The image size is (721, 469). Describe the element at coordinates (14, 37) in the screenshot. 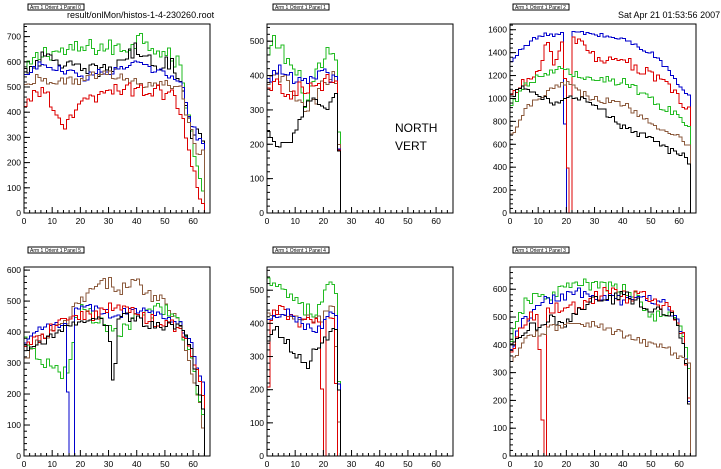

I see `y-tick-label: 700` at that location.